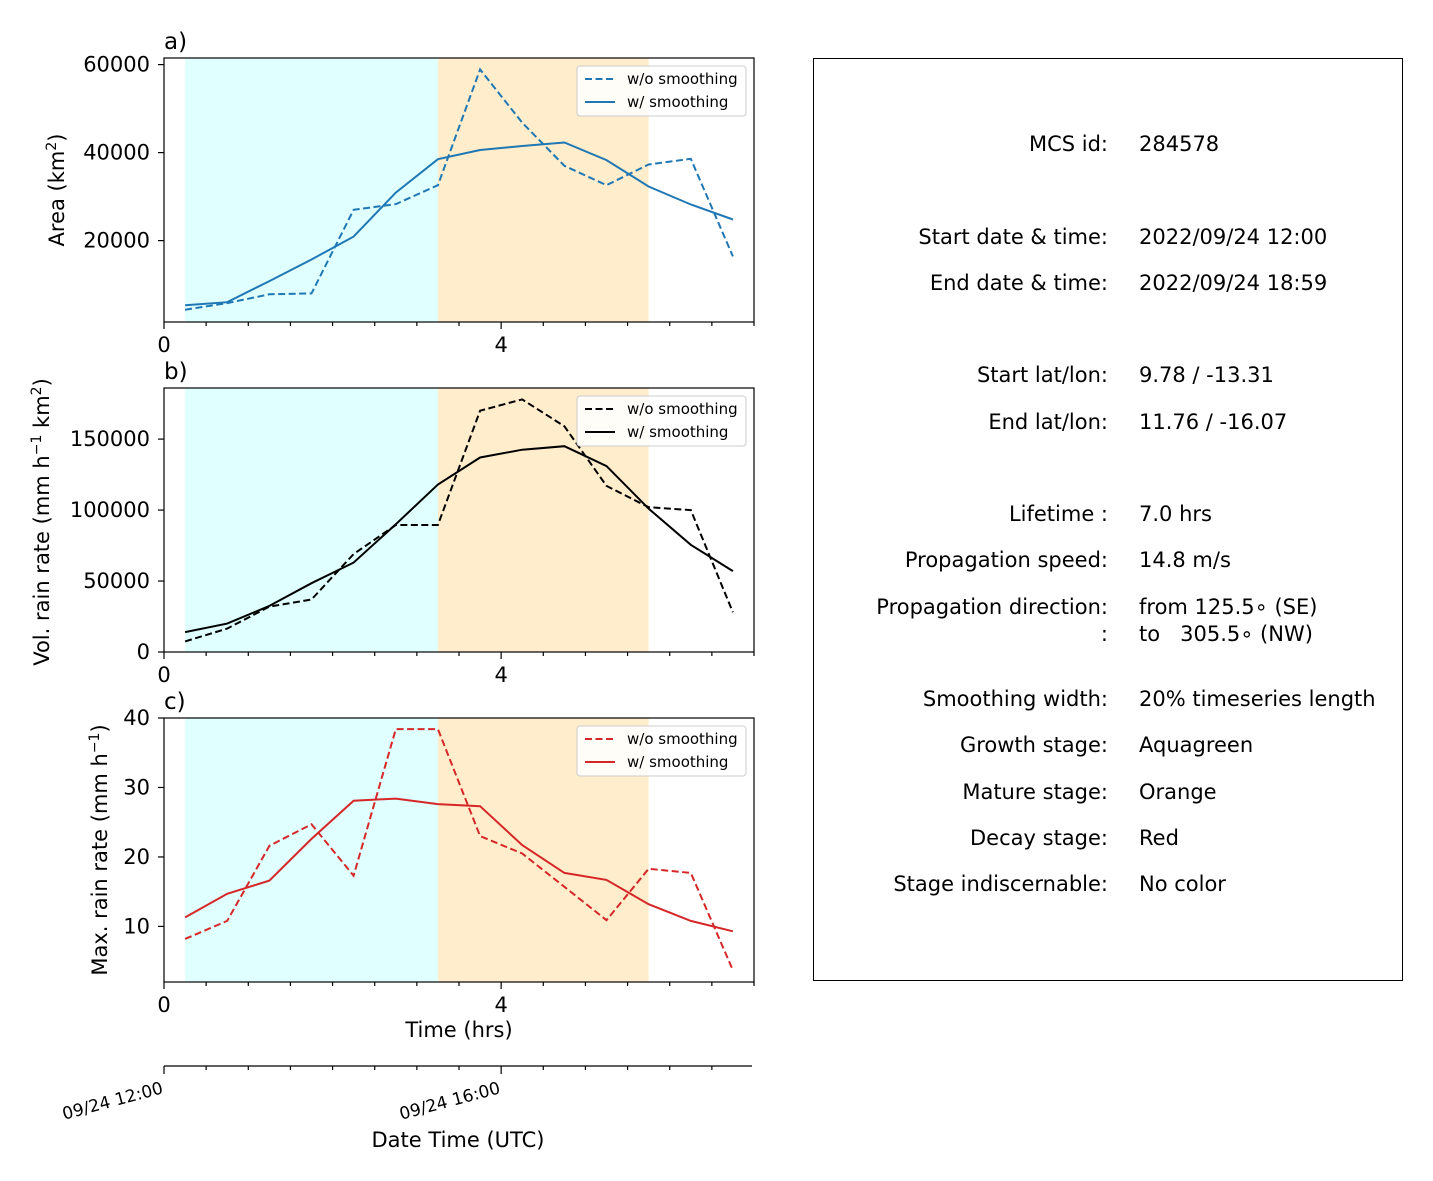 The height and width of the screenshot is (1181, 1433). What do you see at coordinates (1048, 422) in the screenshot?
I see `info-label: End lat/lon:` at bounding box center [1048, 422].